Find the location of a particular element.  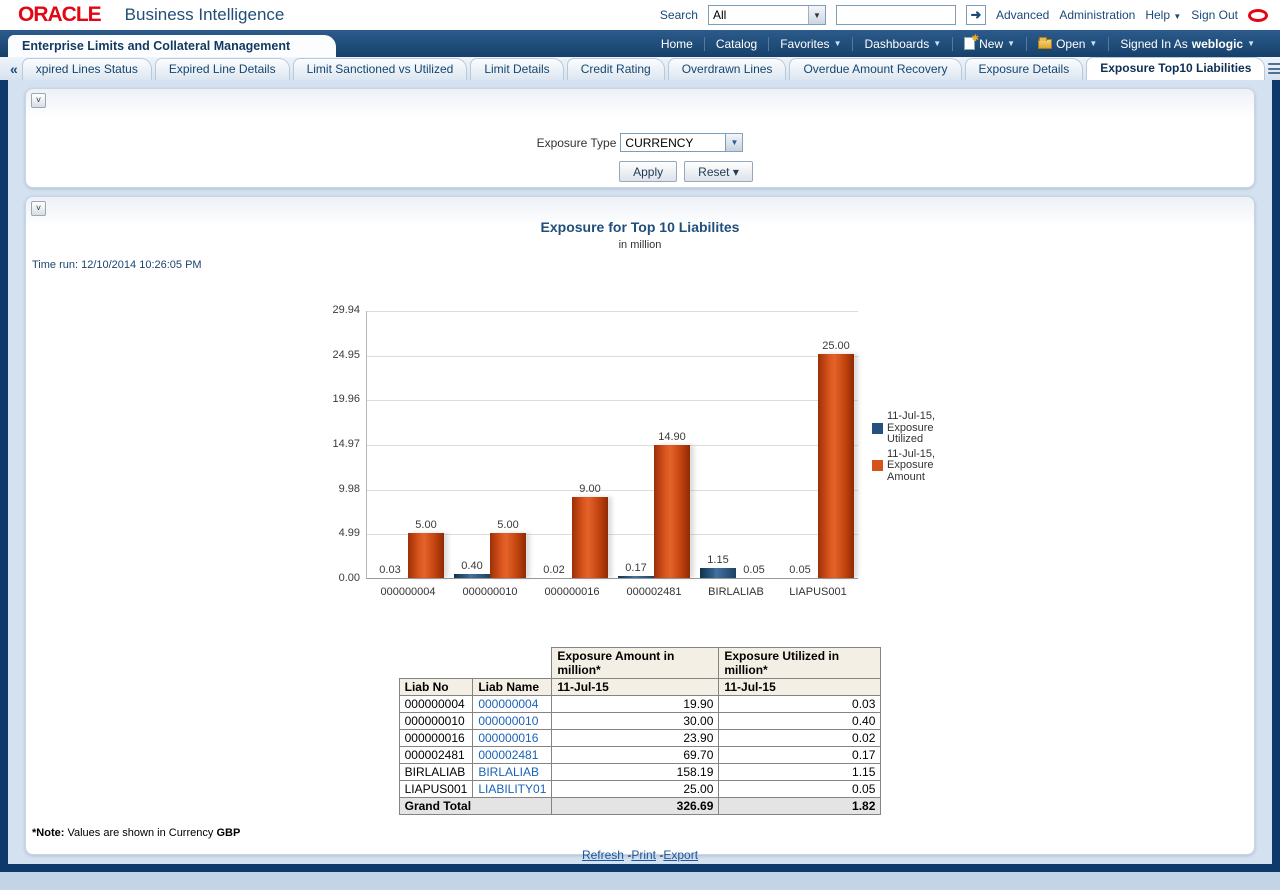

y-axis-tick: 24.95 is located at coordinates (346, 355).